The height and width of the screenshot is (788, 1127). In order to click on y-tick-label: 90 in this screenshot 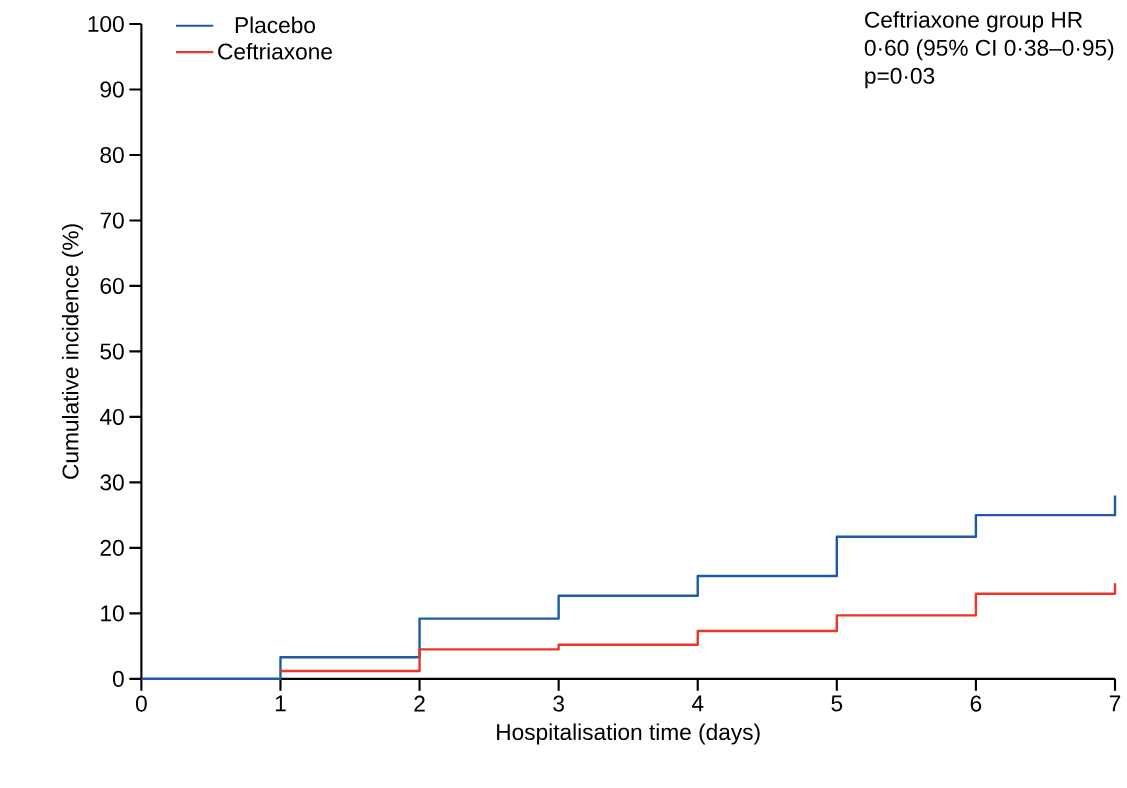, I will do `click(112, 89)`.